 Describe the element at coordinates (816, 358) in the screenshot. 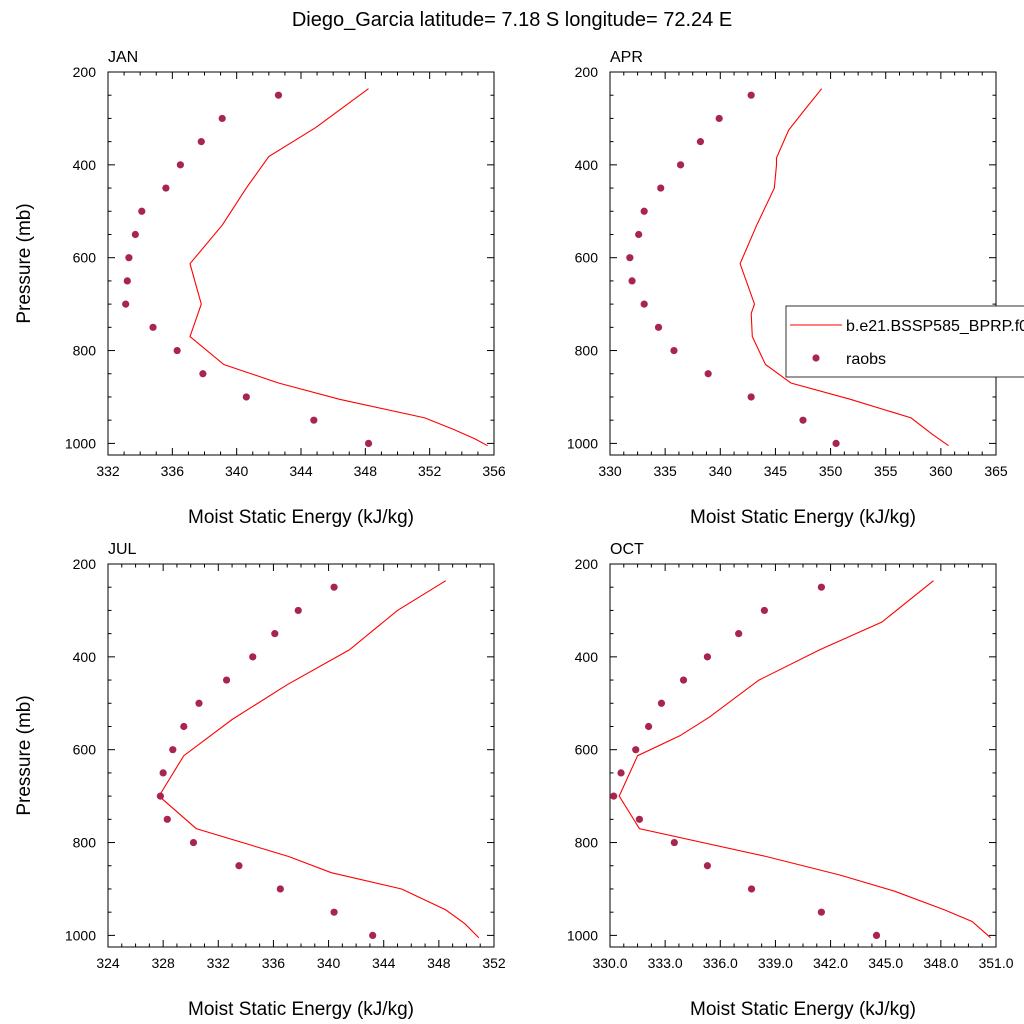

I see `legend-marker-swatch` at that location.